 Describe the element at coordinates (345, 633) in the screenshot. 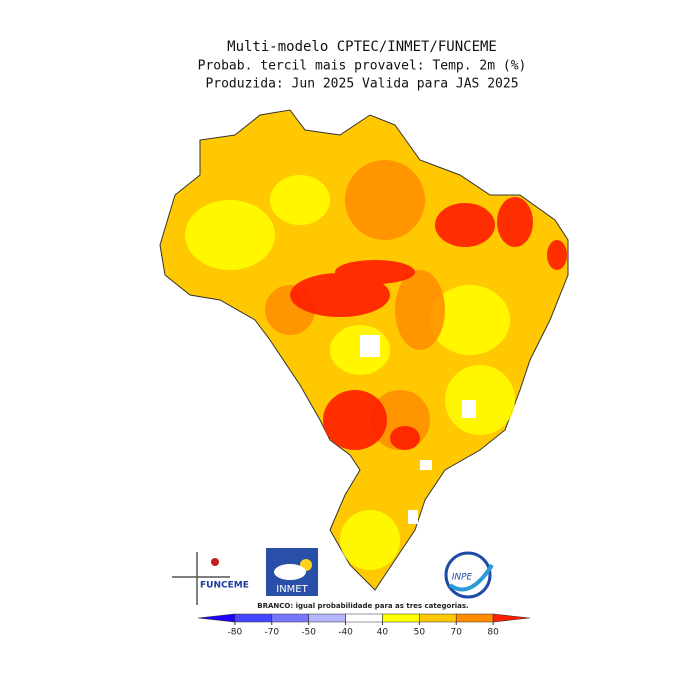

I see `colorbar-tick-label: -40` at that location.